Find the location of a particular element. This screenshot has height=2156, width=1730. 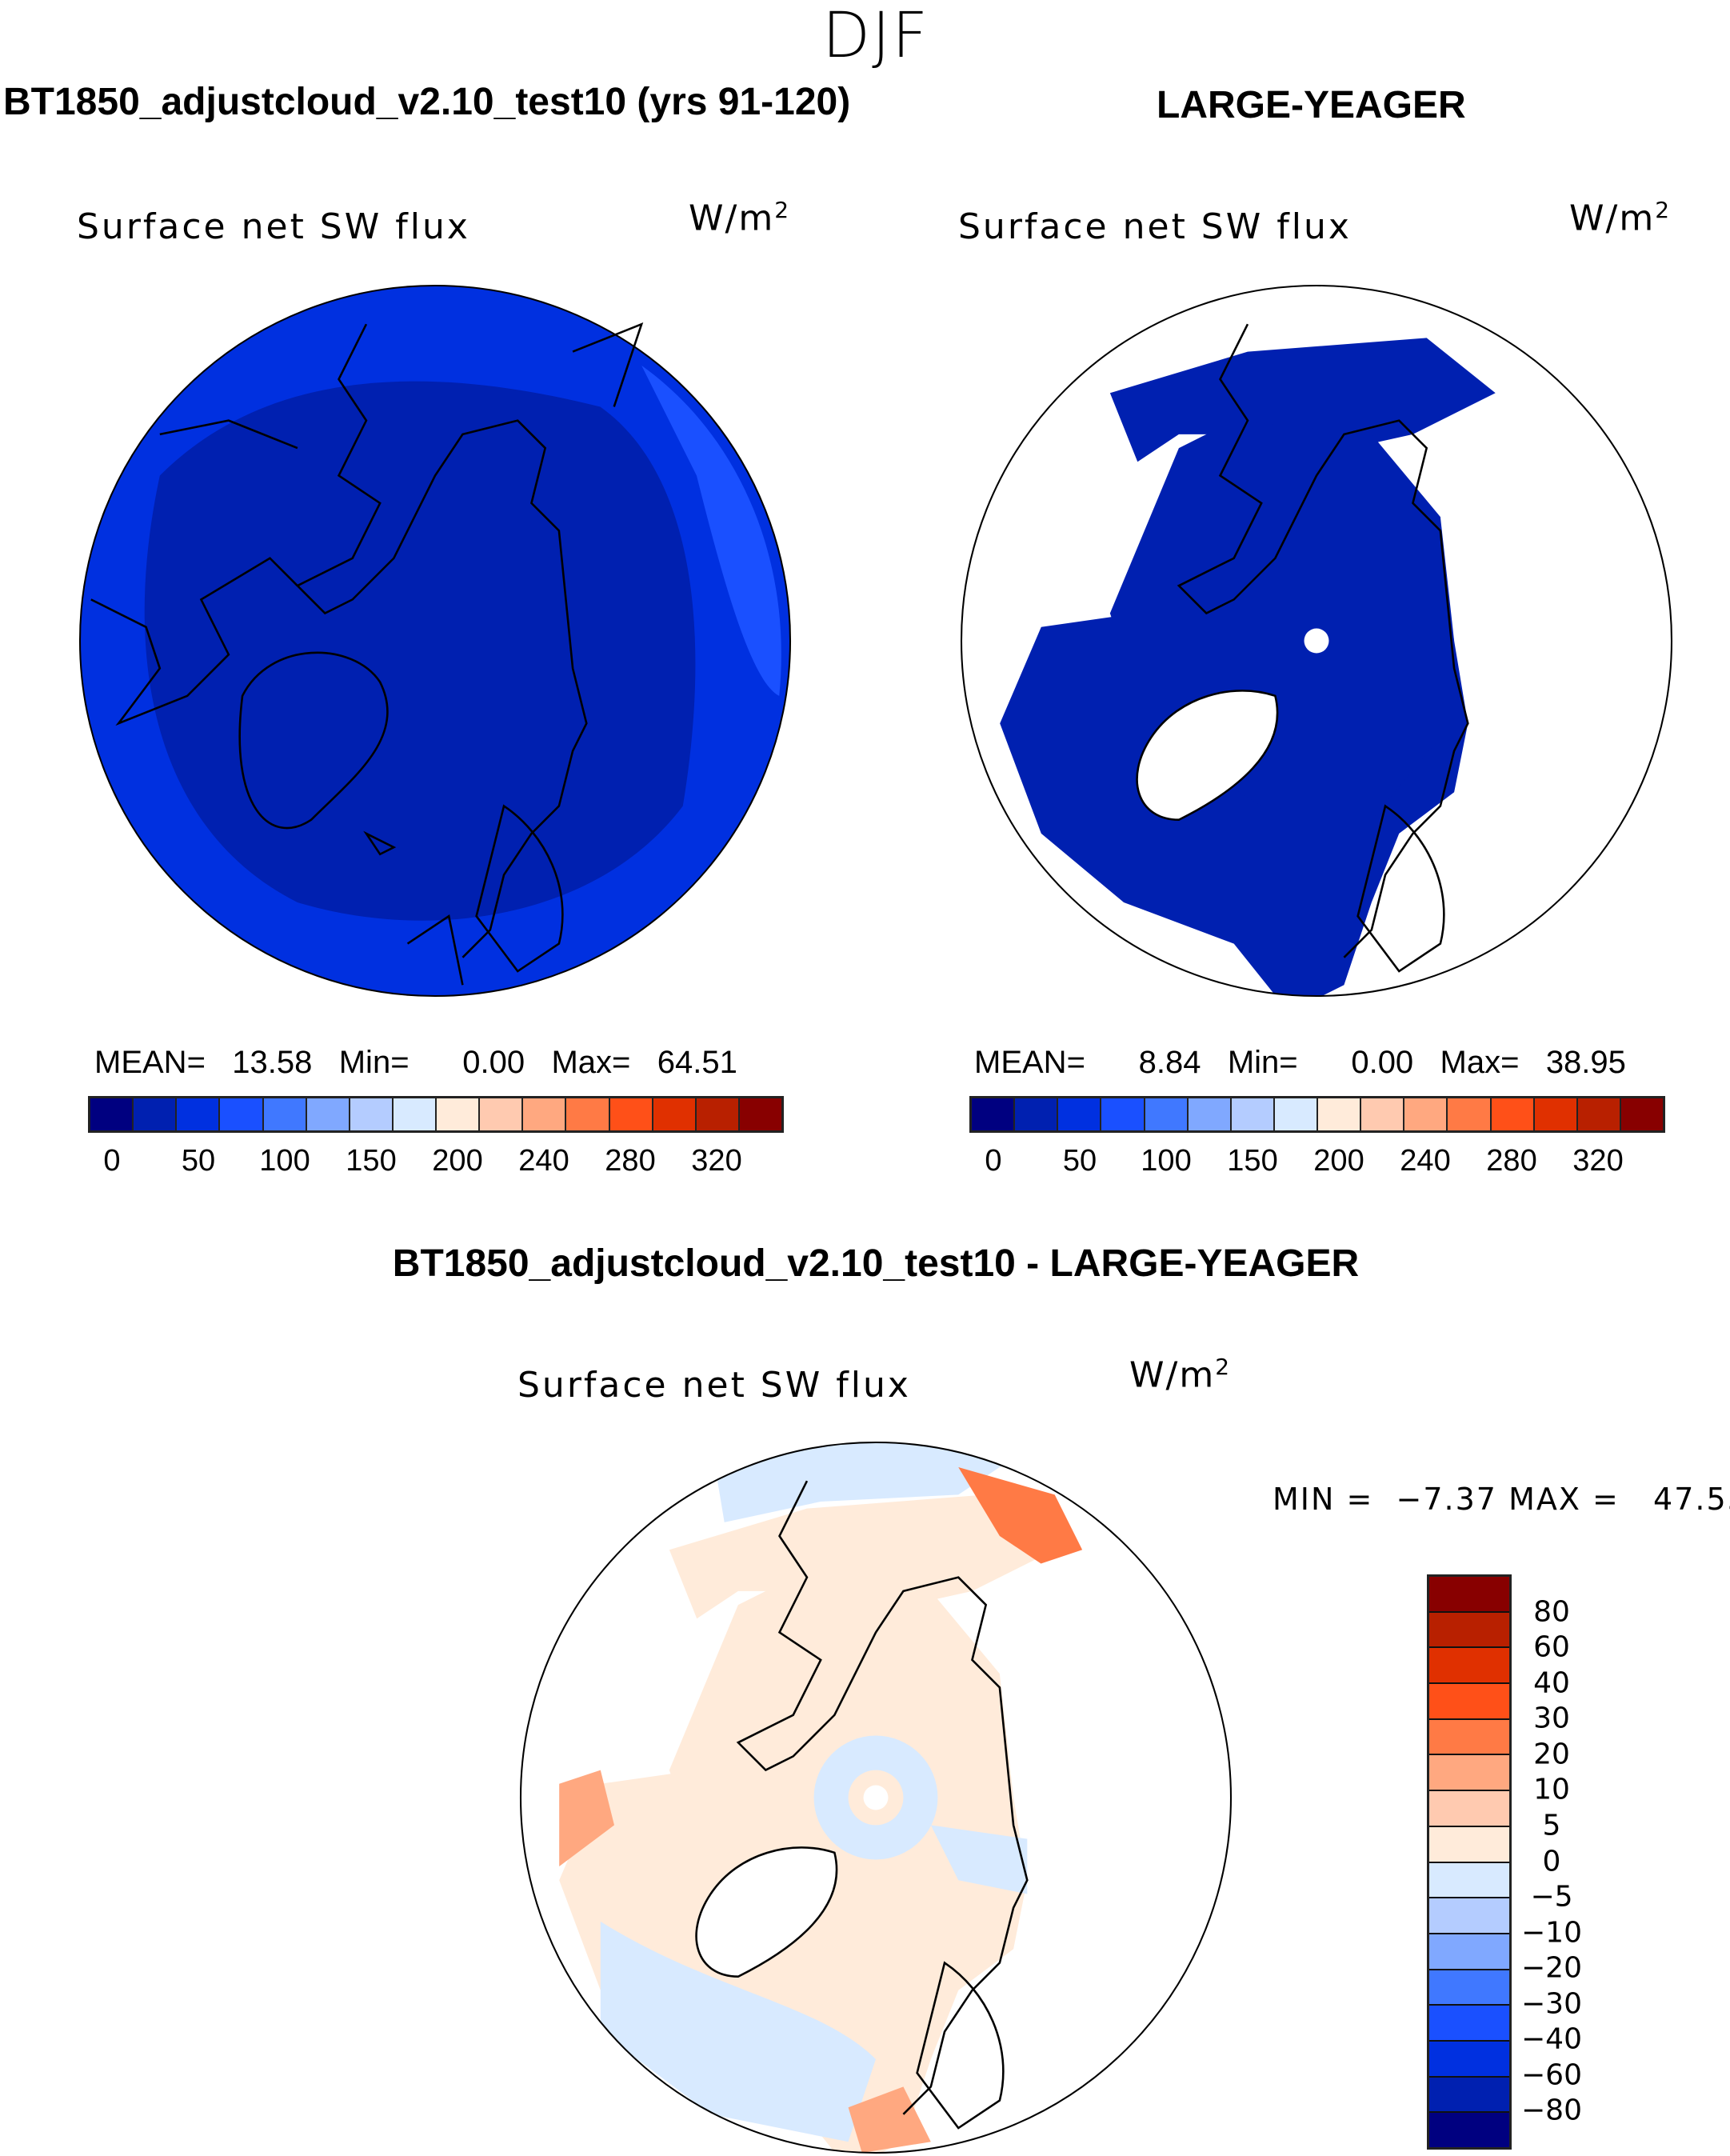

panel2-stats: MEAN= 8.84 Min= 0.00 Max= 38.95 is located at coordinates (1300, 1063).